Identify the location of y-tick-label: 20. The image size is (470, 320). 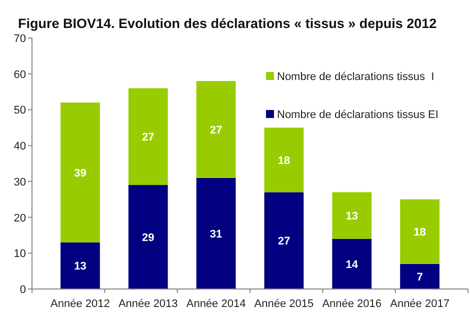
(20, 218).